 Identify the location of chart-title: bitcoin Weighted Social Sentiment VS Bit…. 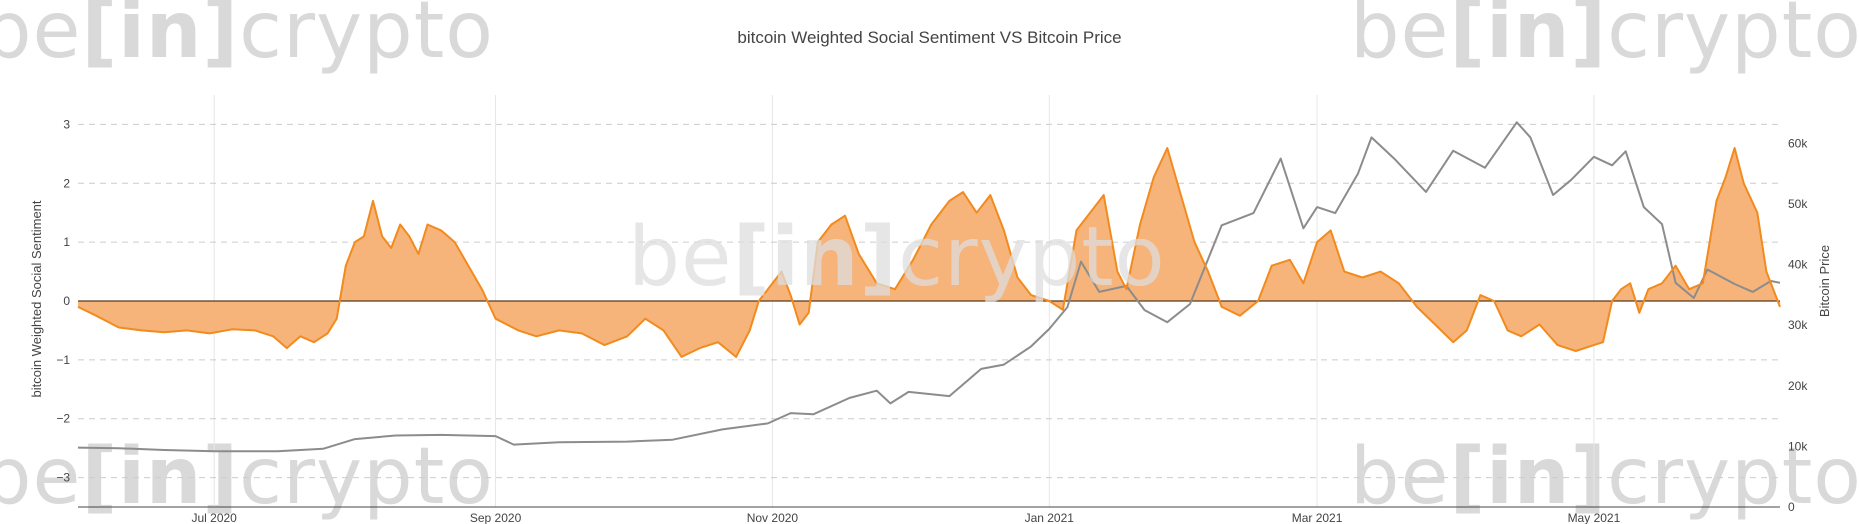
(929, 37).